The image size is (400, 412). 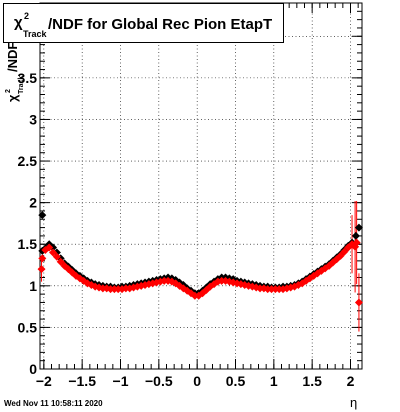 I want to click on x-tick-label: 2, so click(x=351, y=381).